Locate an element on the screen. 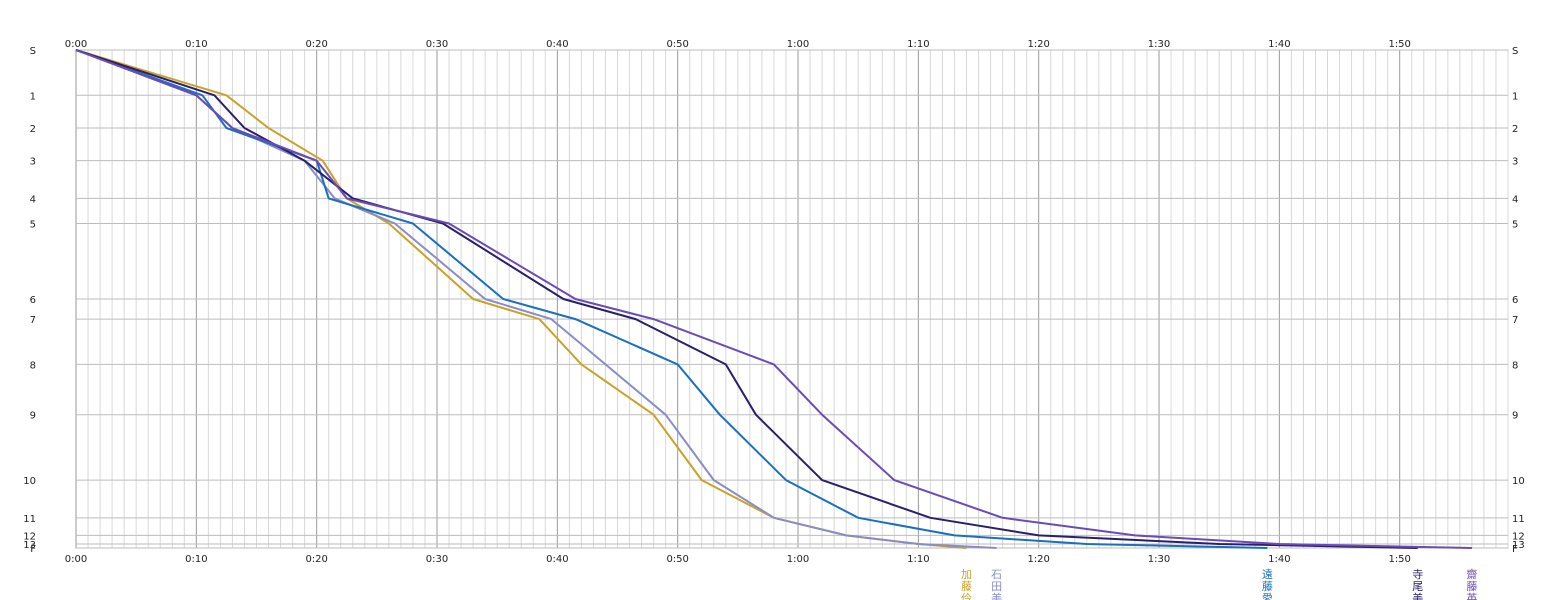 This screenshot has width=1560, height=600. x-tick-label-top: 0:30 is located at coordinates (437, 44).